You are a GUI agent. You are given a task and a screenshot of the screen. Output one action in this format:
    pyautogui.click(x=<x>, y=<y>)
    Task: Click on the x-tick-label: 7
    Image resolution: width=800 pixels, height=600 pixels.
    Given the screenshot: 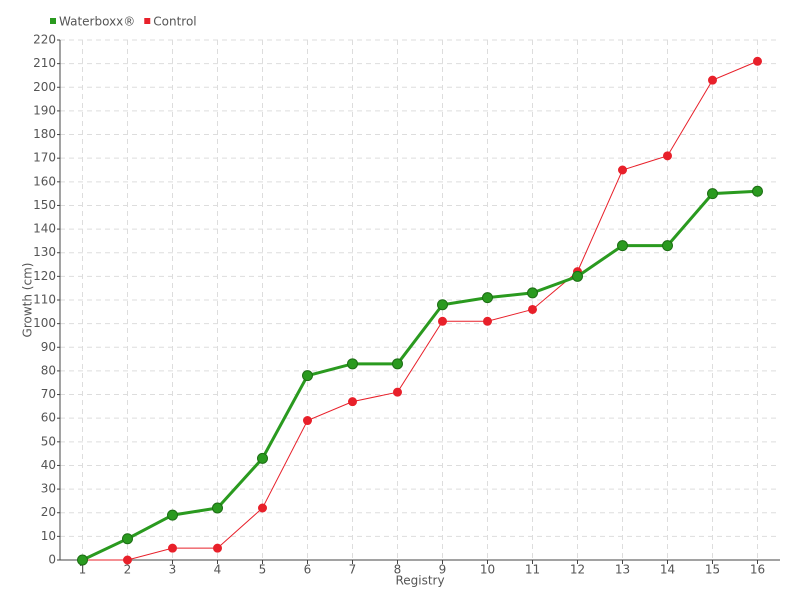 What is the action you would take?
    pyautogui.click(x=353, y=570)
    